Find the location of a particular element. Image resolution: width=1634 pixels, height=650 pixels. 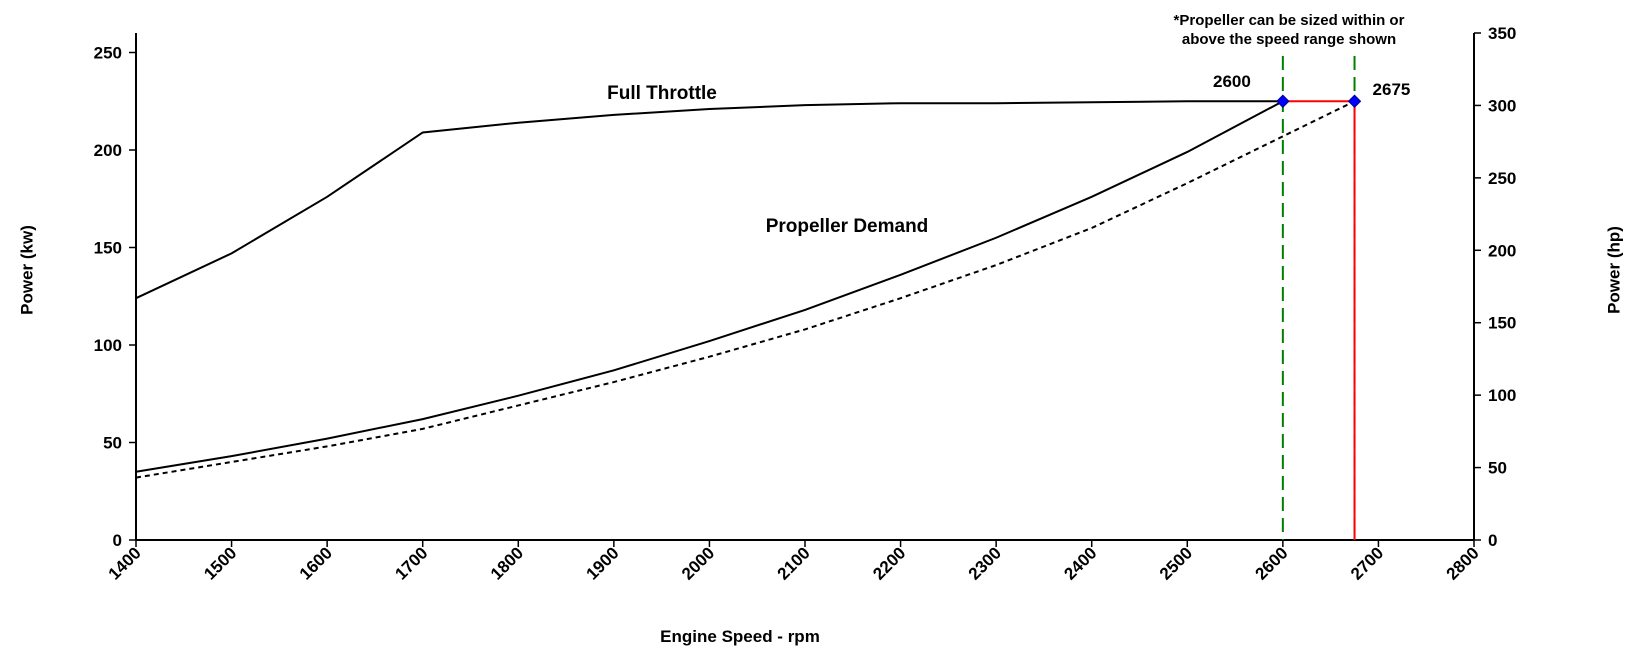

x-tick-label: 1700 is located at coordinates (411, 563).